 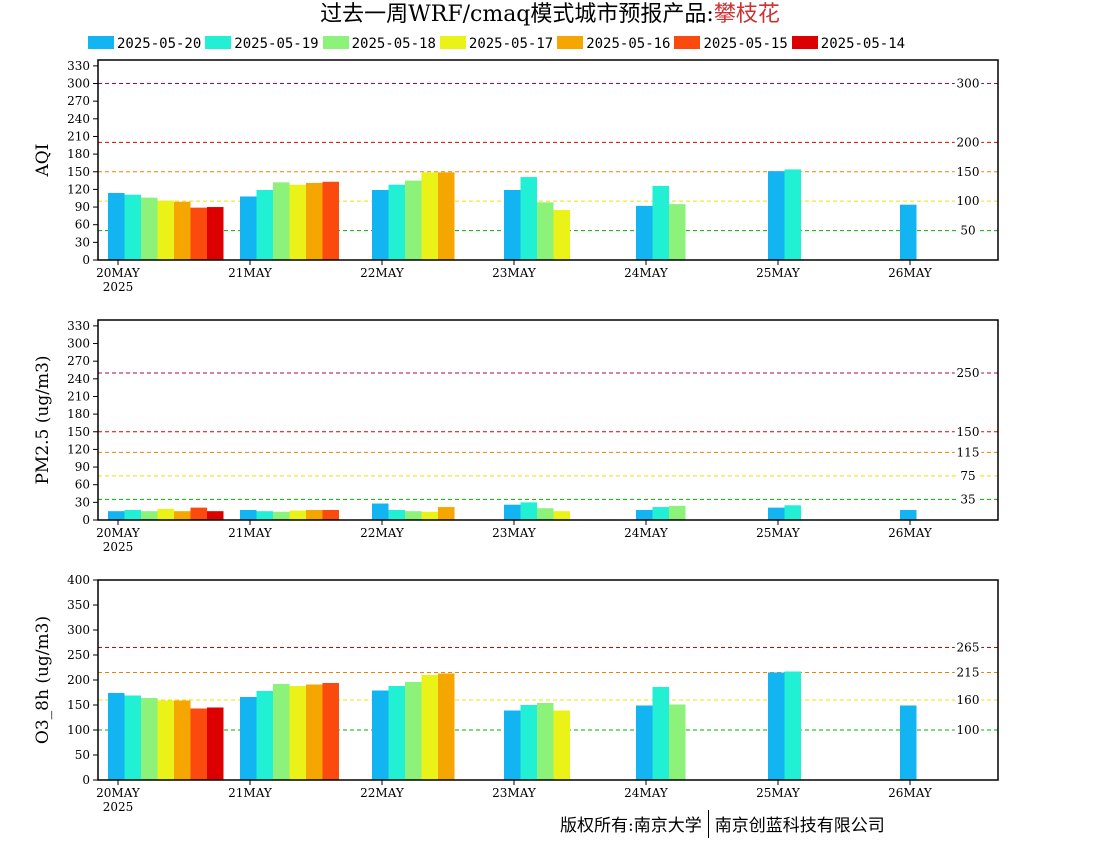 I want to click on y-tick-label: 330, so click(x=78, y=66).